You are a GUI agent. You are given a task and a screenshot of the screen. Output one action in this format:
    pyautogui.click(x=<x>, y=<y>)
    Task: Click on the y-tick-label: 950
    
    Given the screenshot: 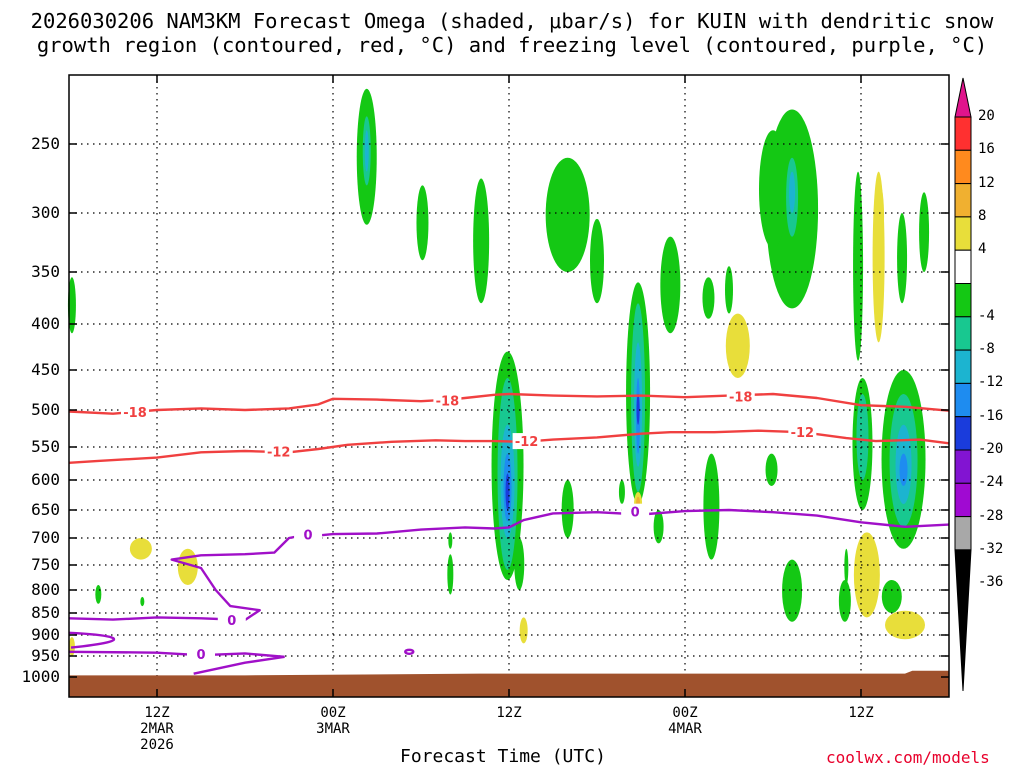 What is the action you would take?
    pyautogui.click(x=45, y=655)
    